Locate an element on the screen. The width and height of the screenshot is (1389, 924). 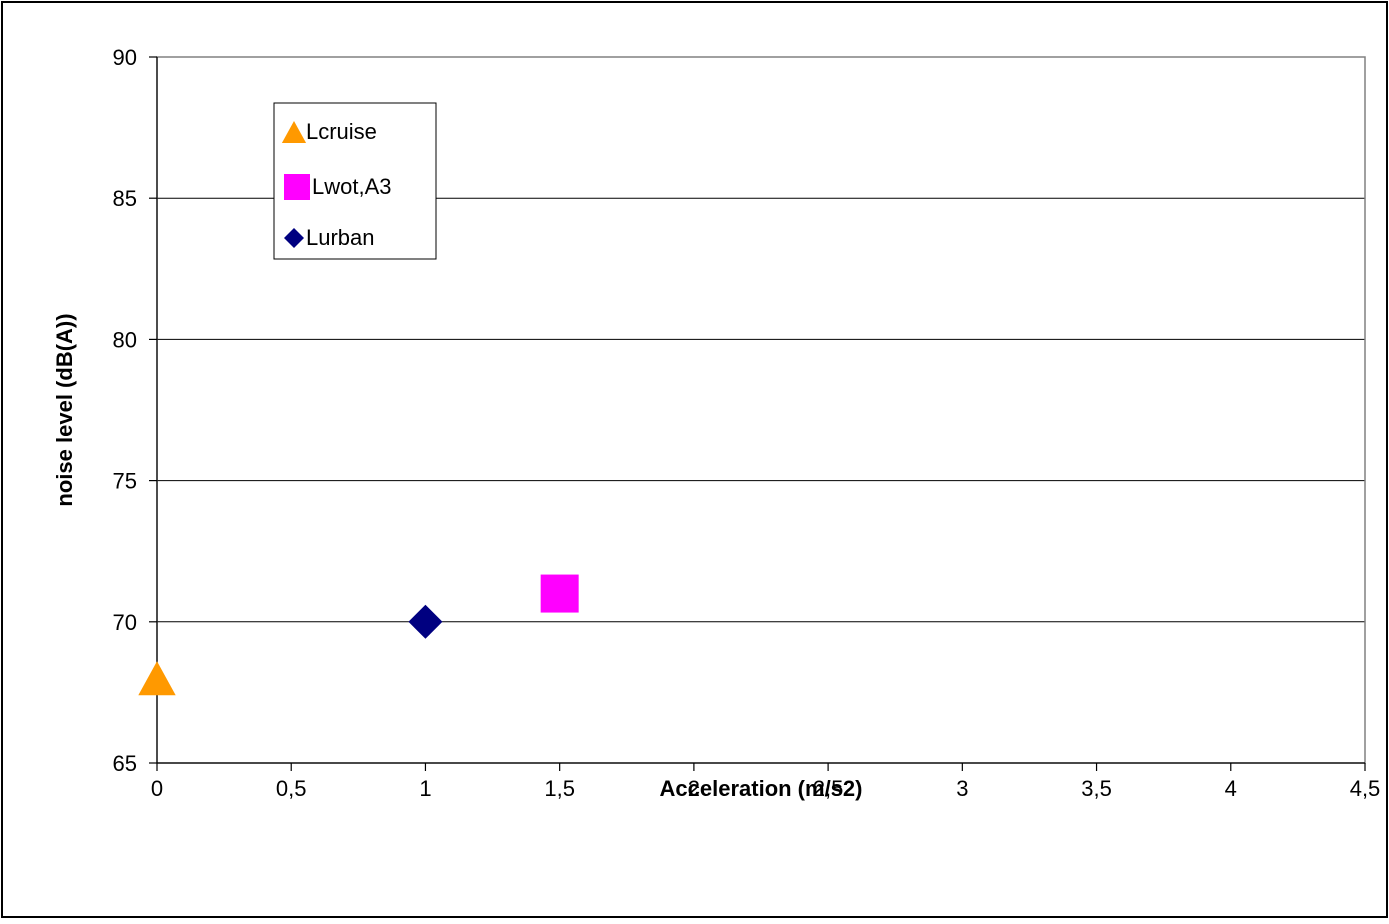
y-tick-label: 90 is located at coordinates (125, 57).